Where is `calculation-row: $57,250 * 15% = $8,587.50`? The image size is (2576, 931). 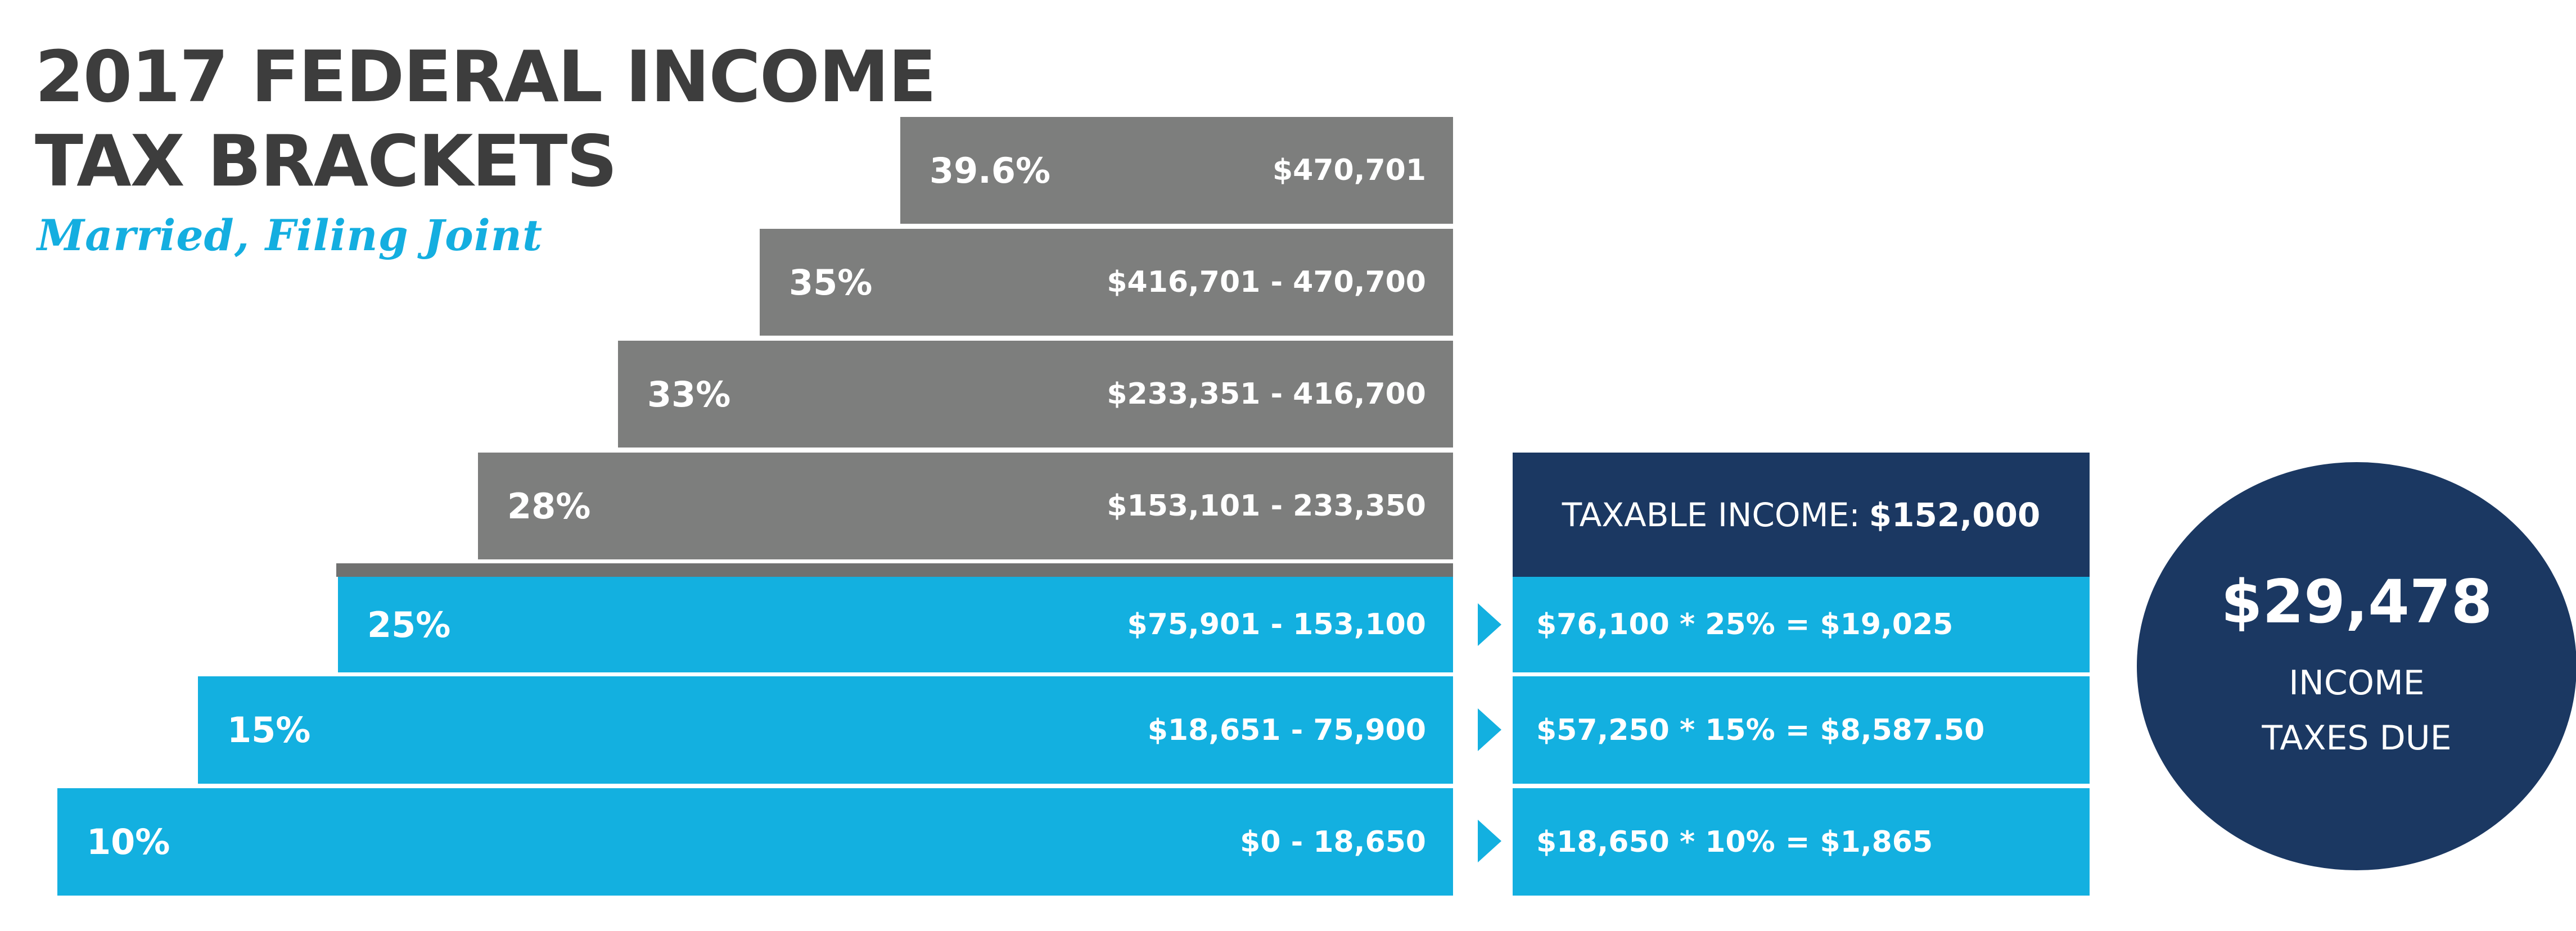
calculation-row: $57,250 * 15% = $8,587.50 is located at coordinates (1760, 730).